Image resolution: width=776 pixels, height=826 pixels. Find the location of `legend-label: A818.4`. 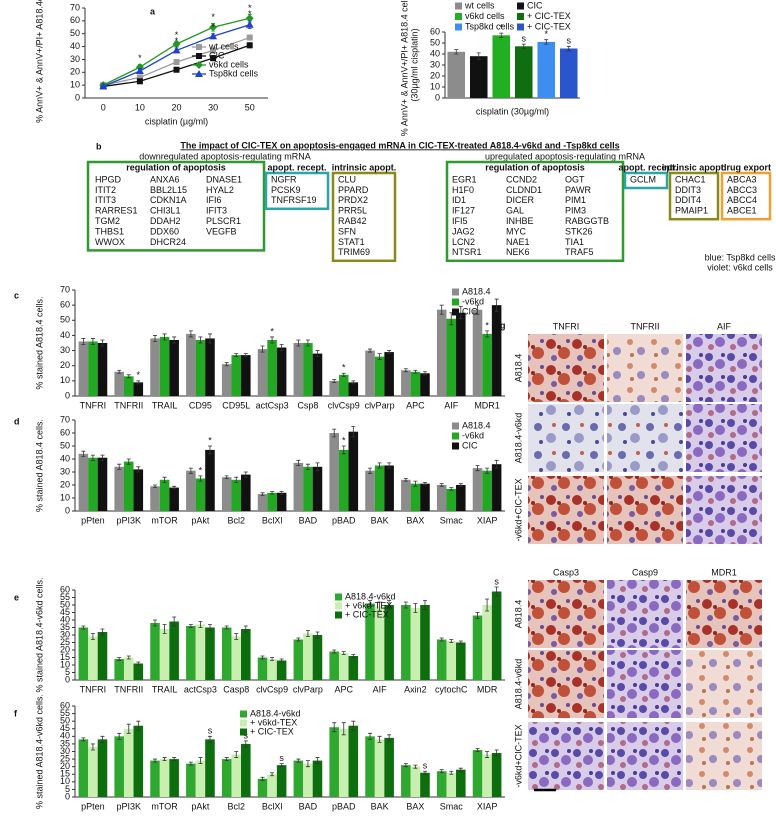

legend-label: A818.4 is located at coordinates (476, 425).